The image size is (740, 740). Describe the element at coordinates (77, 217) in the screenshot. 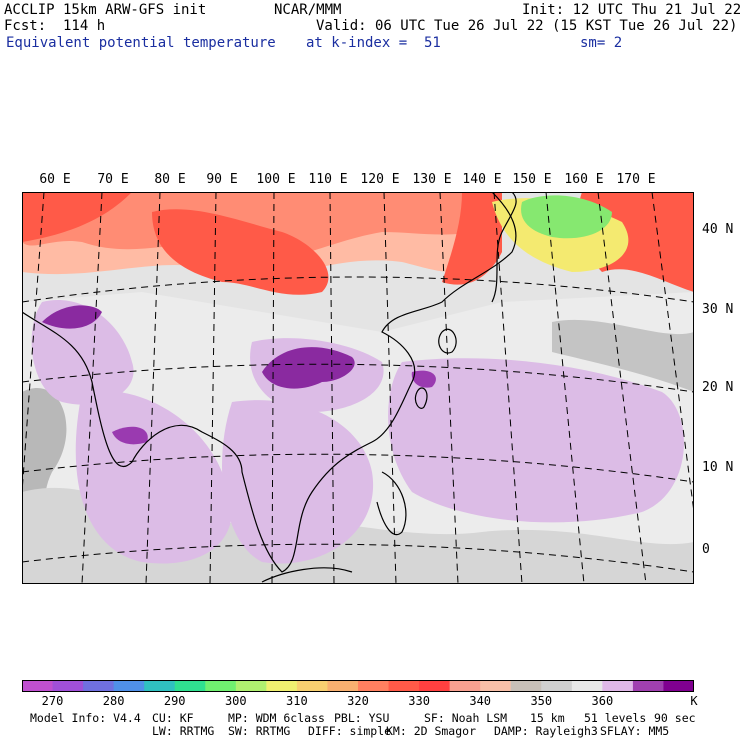

I see `hot-central-asia` at that location.